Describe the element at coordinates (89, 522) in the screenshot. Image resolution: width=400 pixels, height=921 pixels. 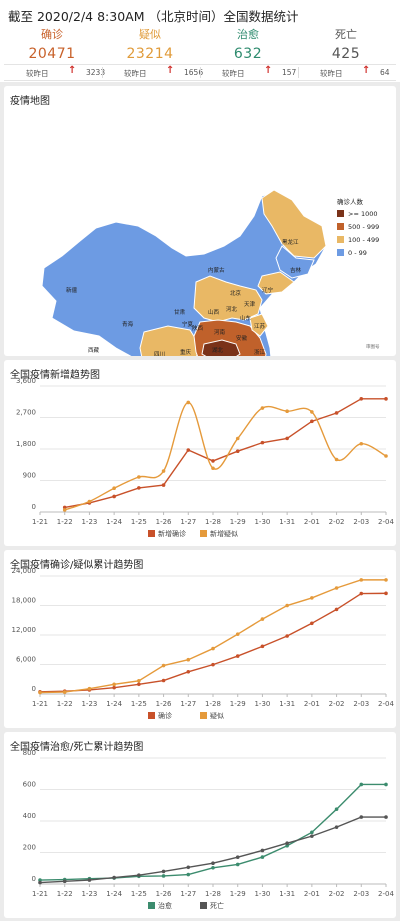
I see `x-tick-label: 1-23` at that location.